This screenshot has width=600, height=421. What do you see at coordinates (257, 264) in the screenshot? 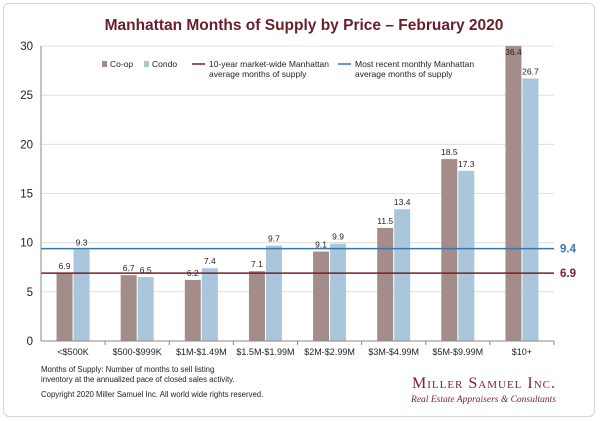
I see `data-label: 7.1` at bounding box center [257, 264].